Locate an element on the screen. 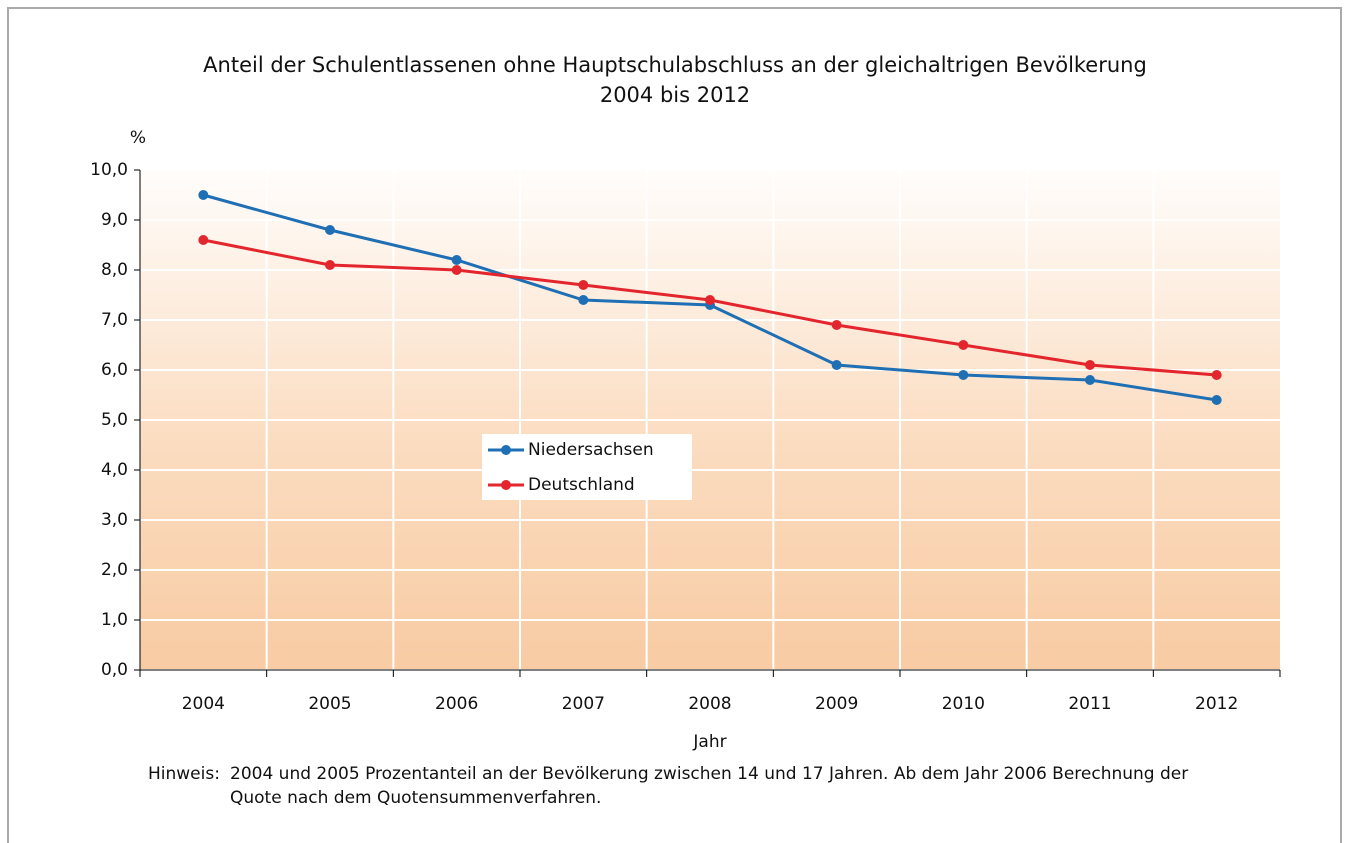 This screenshot has width=1350, height=843. y-tick-label: 7,0 is located at coordinates (114, 320).